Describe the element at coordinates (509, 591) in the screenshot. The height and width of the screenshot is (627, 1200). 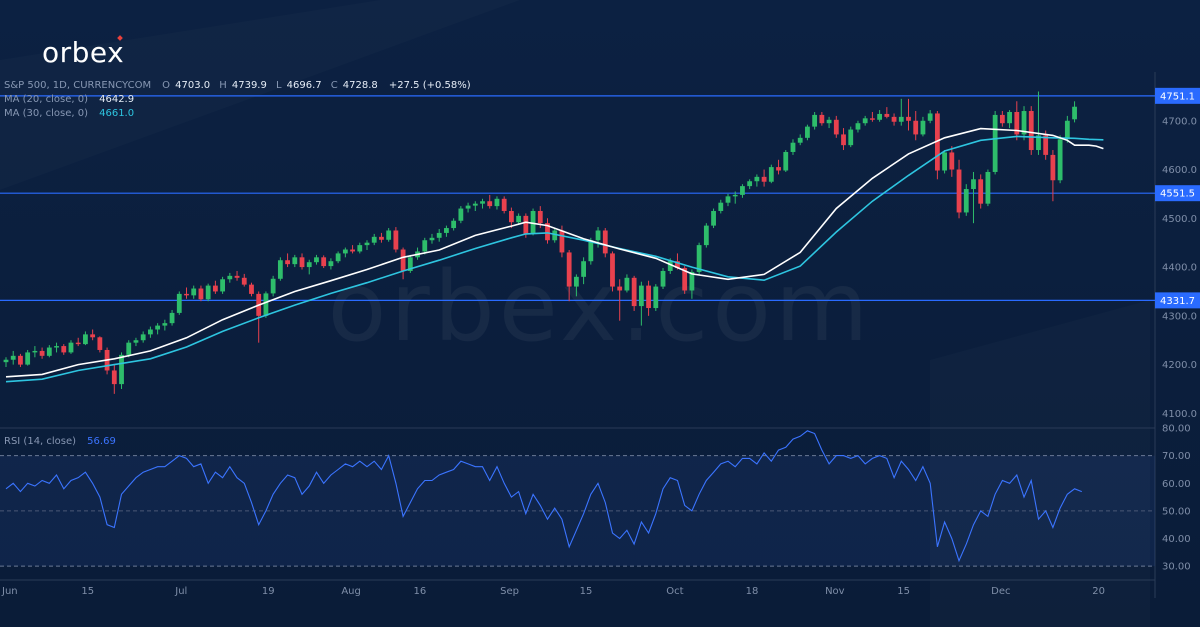
I see `time-tick: Sep` at that location.